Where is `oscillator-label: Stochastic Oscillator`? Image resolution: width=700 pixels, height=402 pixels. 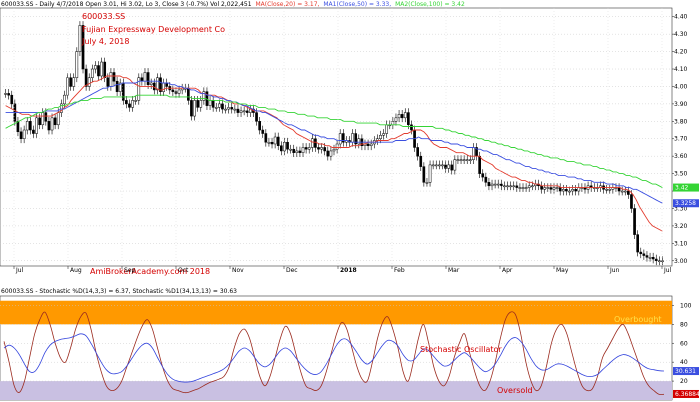
oscillator-label: Stochastic Oscillator is located at coordinates (461, 349).